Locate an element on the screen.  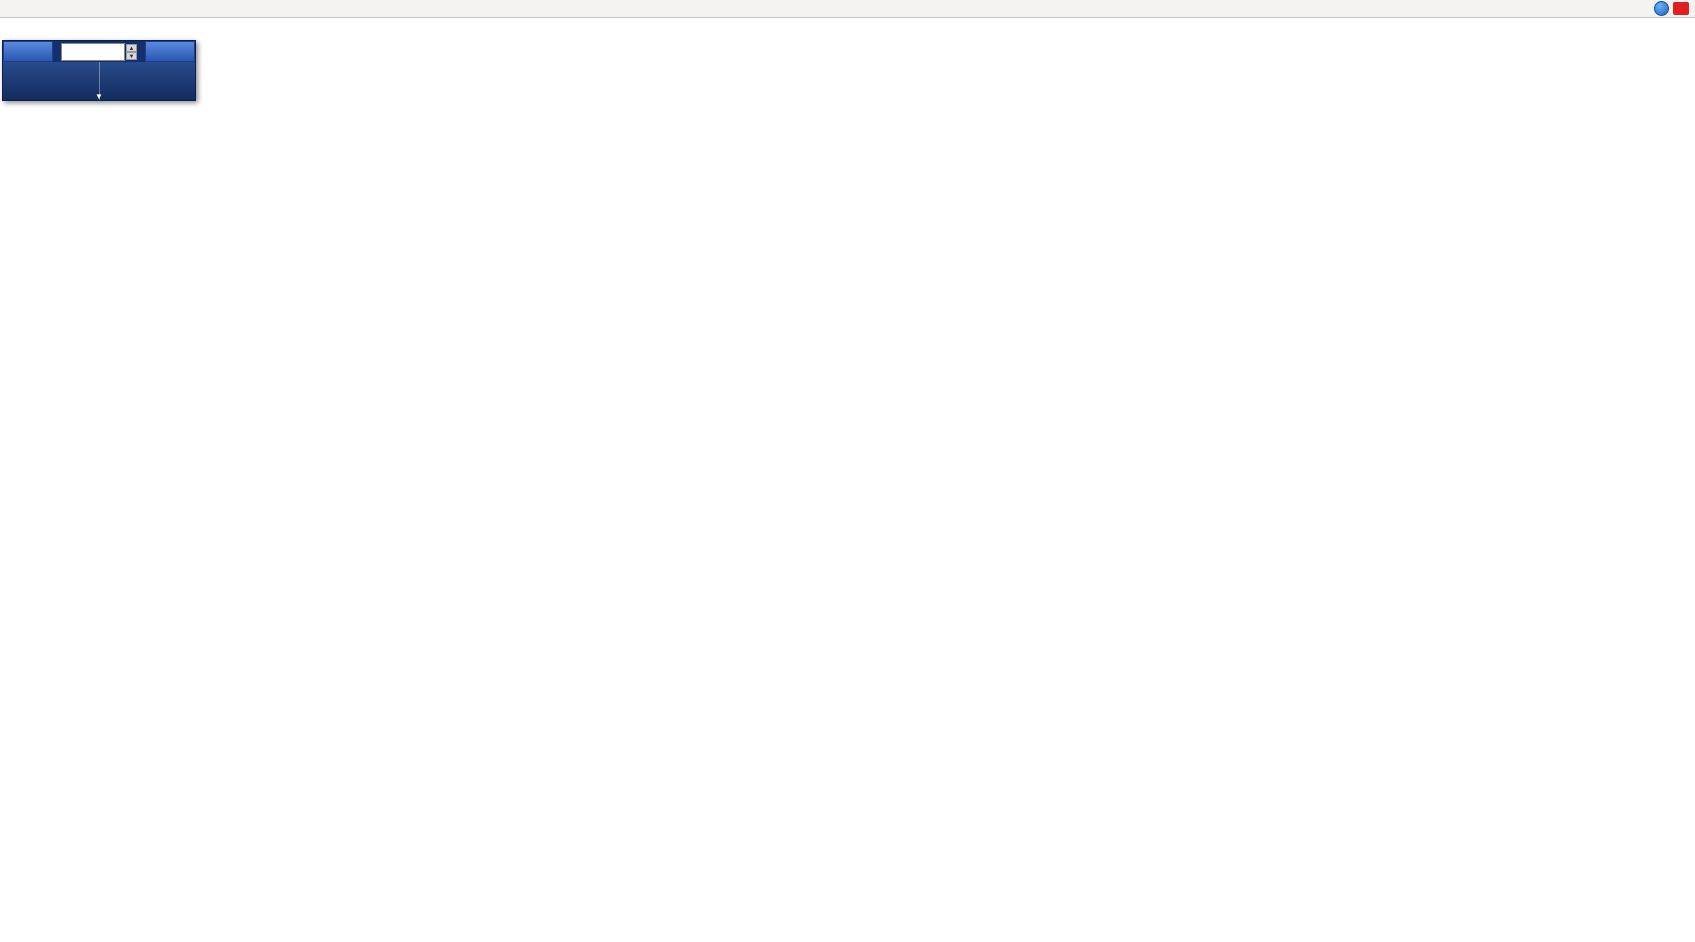
ask-quote is located at coordinates (148, 81).